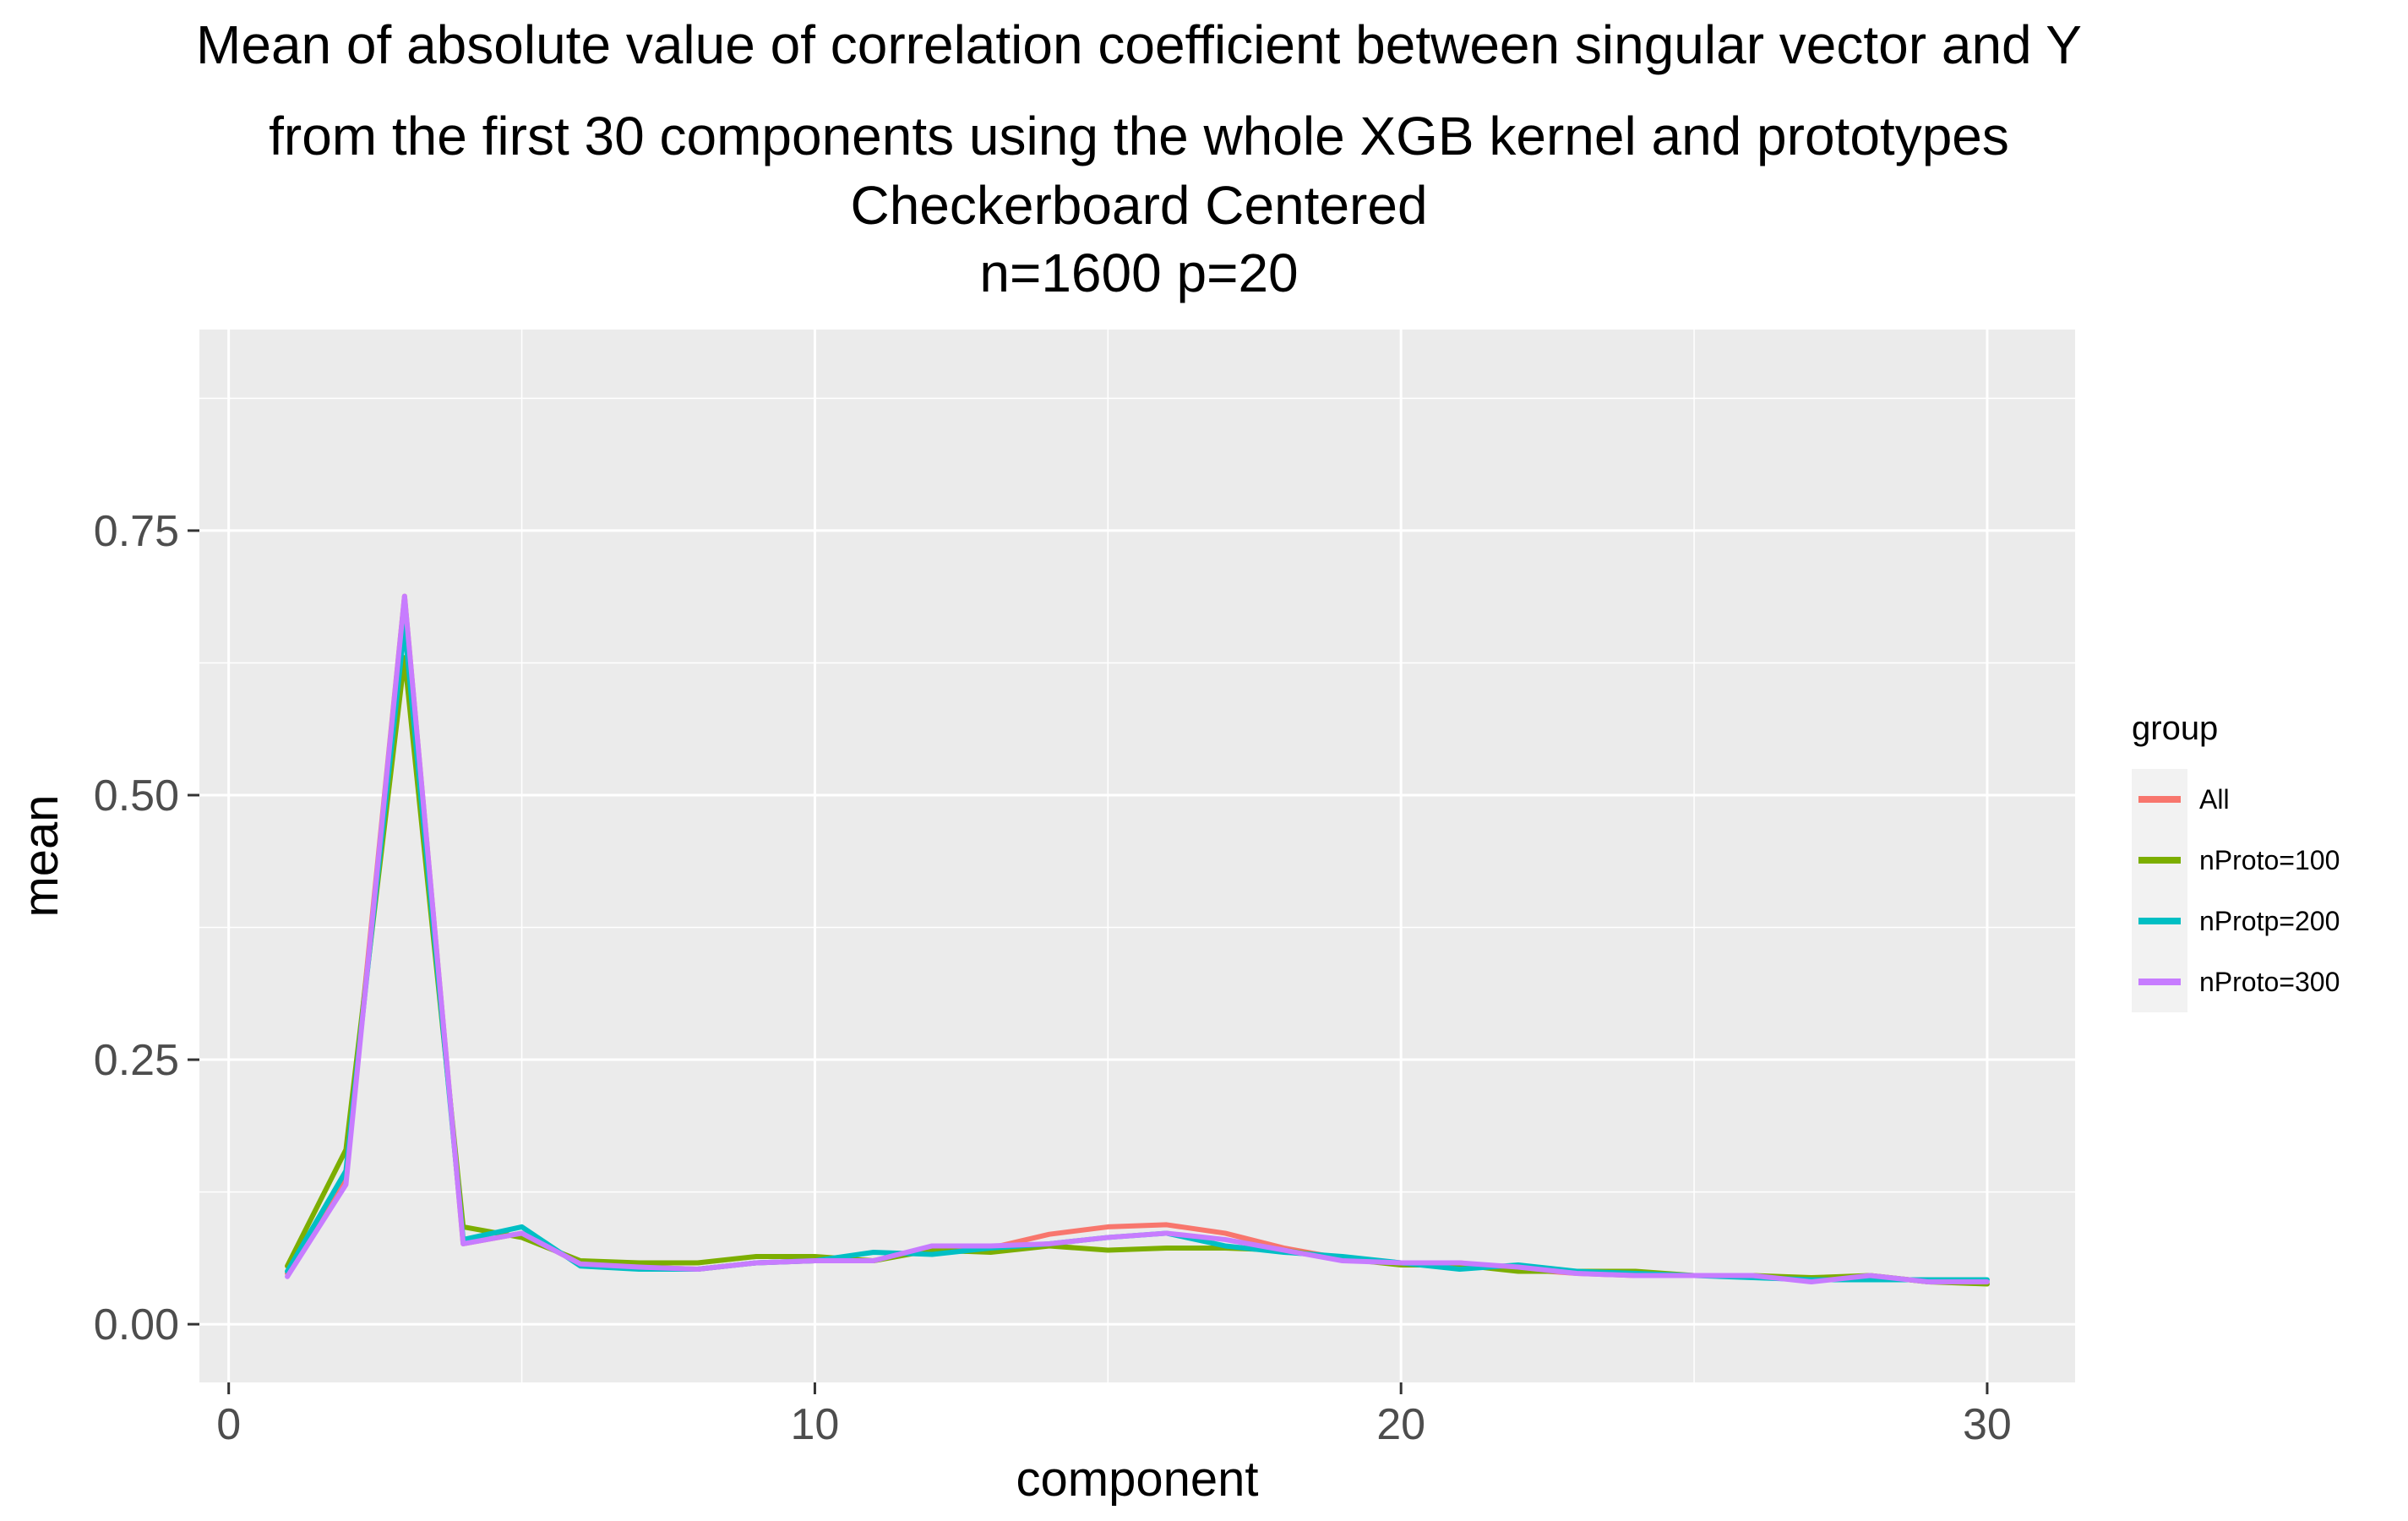  I want to click on y-tick-label: 0.25, so click(136, 1060).